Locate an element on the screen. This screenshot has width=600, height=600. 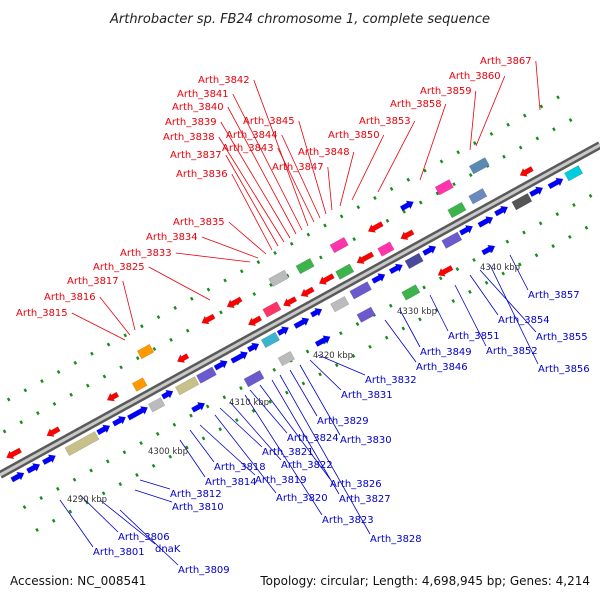
gene-label-bottom: Arth_3855 is located at coordinates (562, 337).